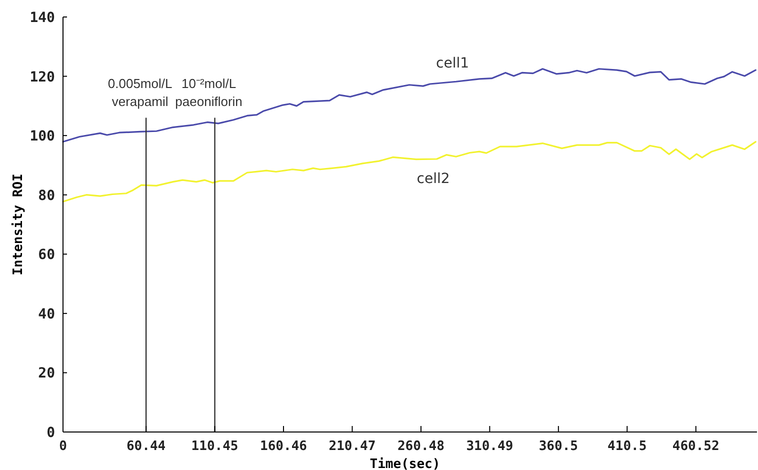  What do you see at coordinates (433, 178) in the screenshot?
I see `series-label: cell2` at bounding box center [433, 178].